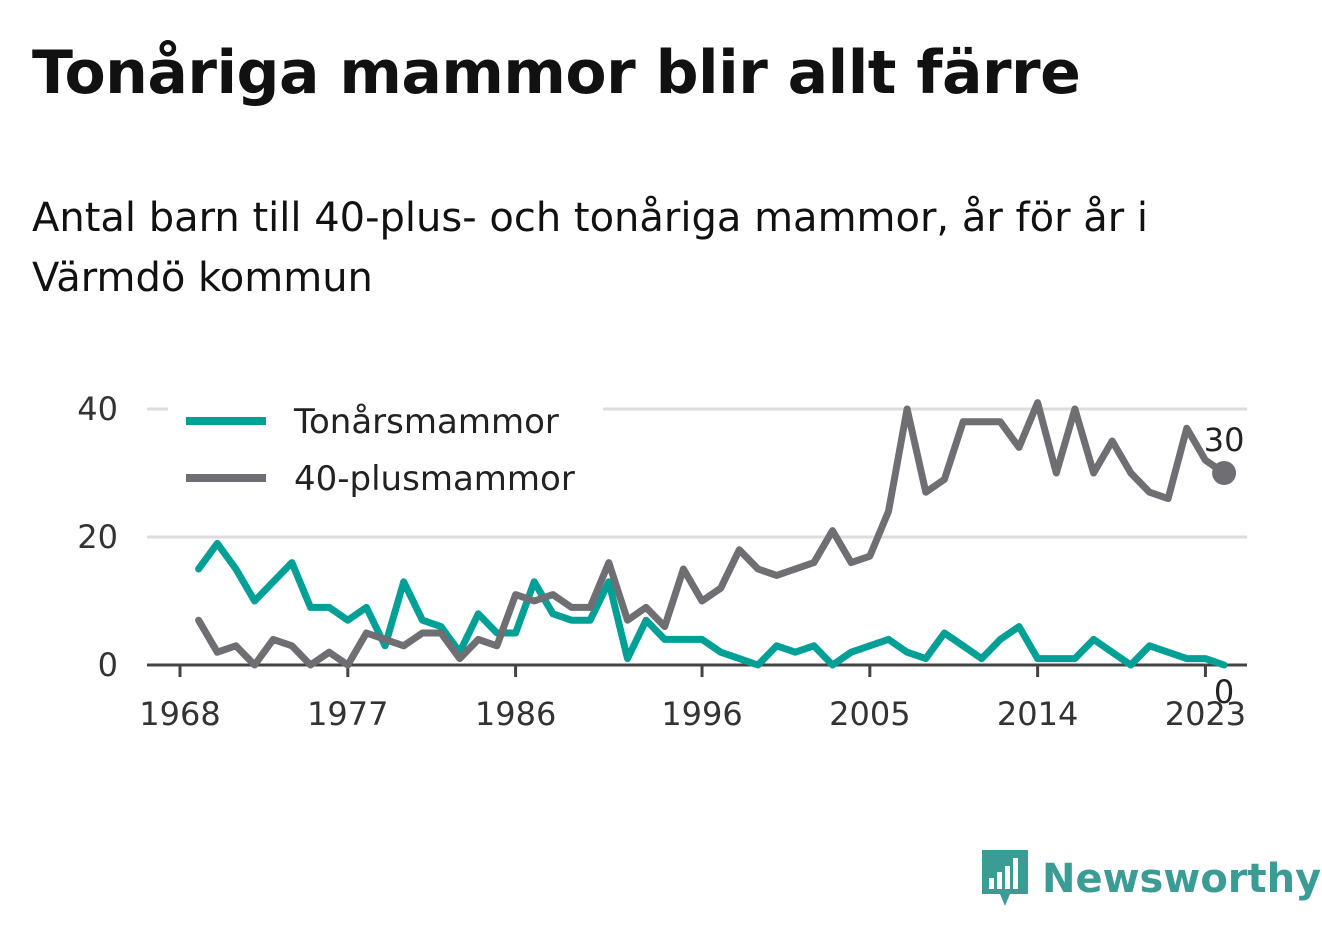 Image resolution: width=1322 pixels, height=939 pixels. I want to click on x-tick-label: 2005, so click(869, 714).